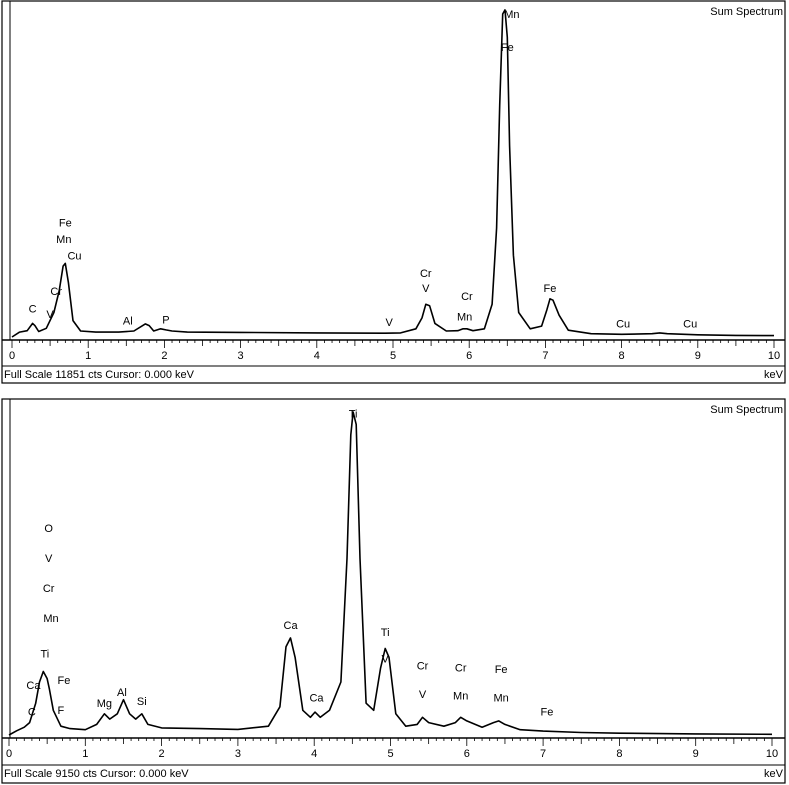  I want to click on full-scale-readout: Full Scale 9150 cts Cursor: 0.000 keV, so click(96, 774).